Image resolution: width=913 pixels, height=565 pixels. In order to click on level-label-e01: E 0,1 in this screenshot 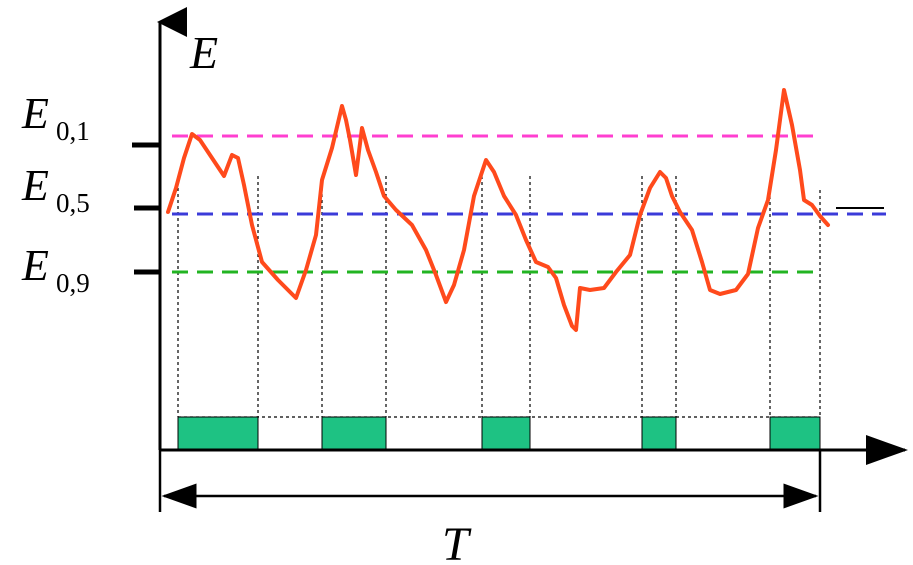, I will do `click(55, 117)`.